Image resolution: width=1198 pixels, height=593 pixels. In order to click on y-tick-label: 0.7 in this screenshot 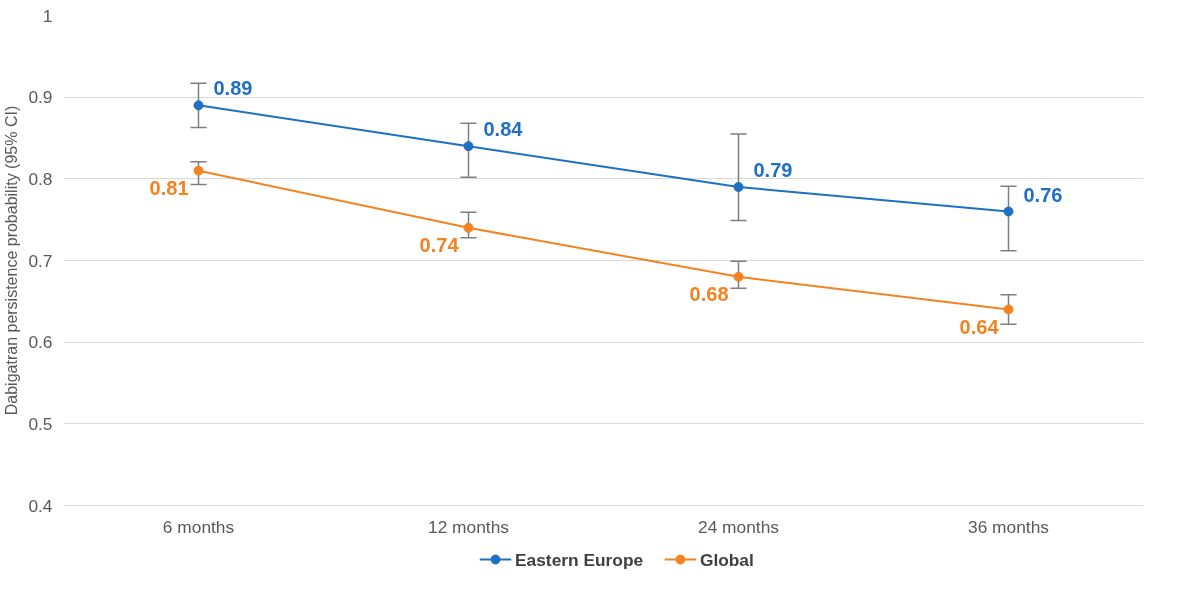, I will do `click(40, 260)`.